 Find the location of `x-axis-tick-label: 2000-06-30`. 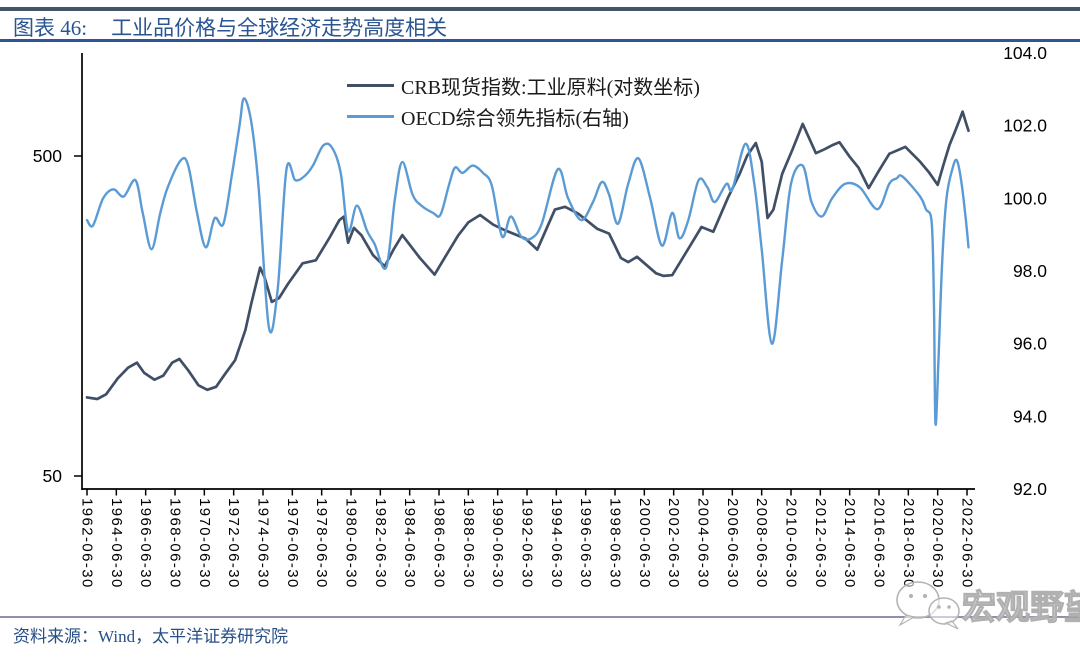

x-axis-tick-label: 2000-06-30 is located at coordinates (644, 543).